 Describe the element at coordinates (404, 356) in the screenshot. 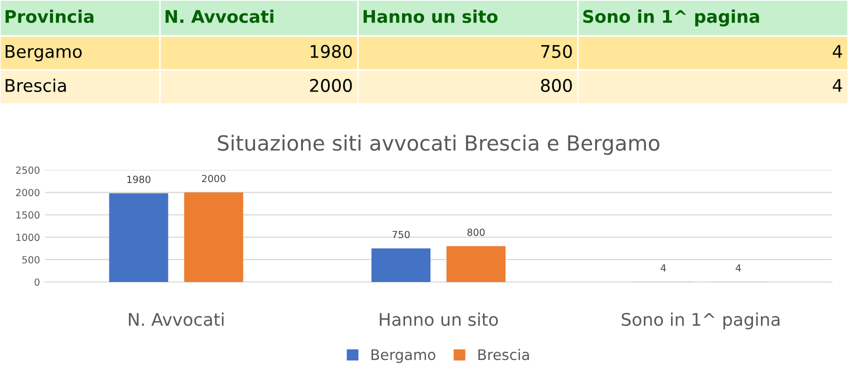

I see `legend-label: Bergamo` at that location.